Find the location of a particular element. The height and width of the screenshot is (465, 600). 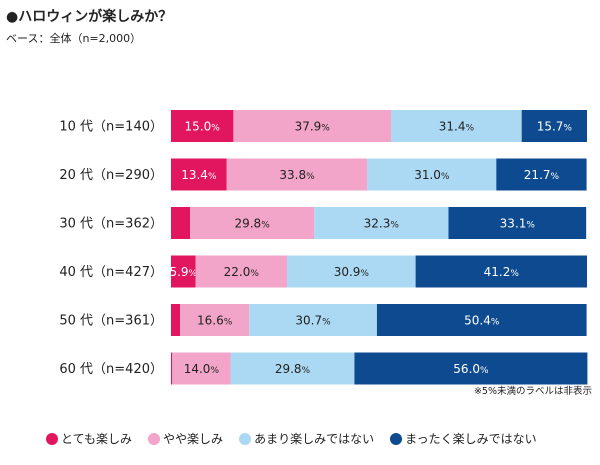

data-label: 30.9% is located at coordinates (352, 272).